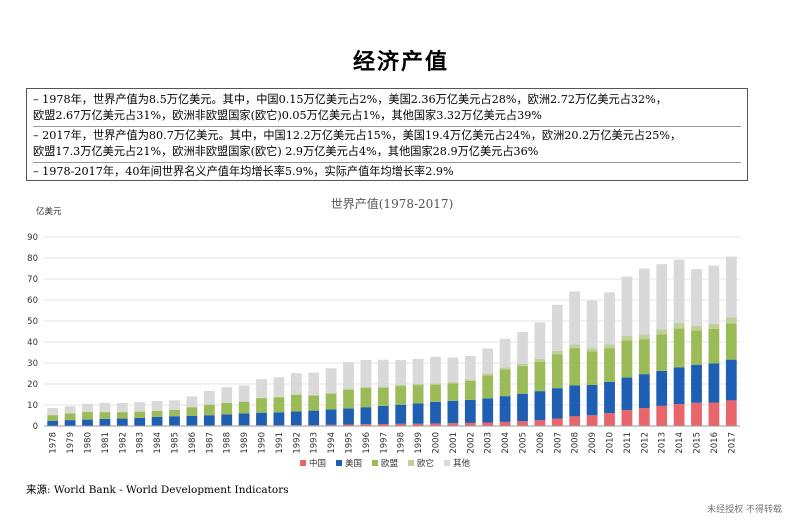  I want to click on x-tick-label: 2001, so click(454, 443).